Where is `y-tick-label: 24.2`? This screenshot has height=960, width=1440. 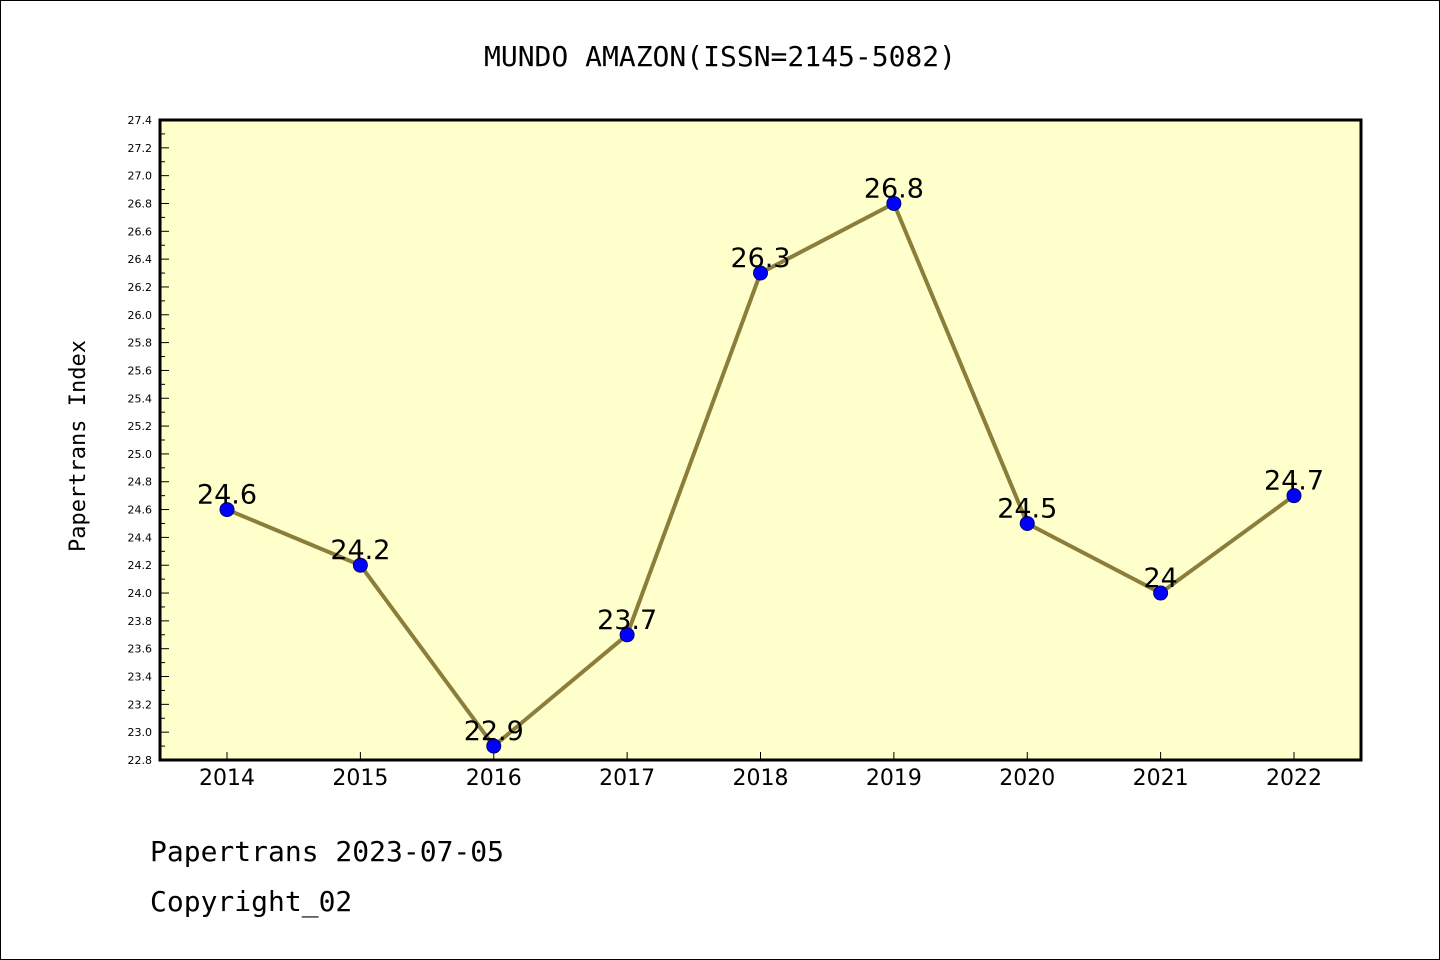 y-tick-label: 24.2 is located at coordinates (140, 565).